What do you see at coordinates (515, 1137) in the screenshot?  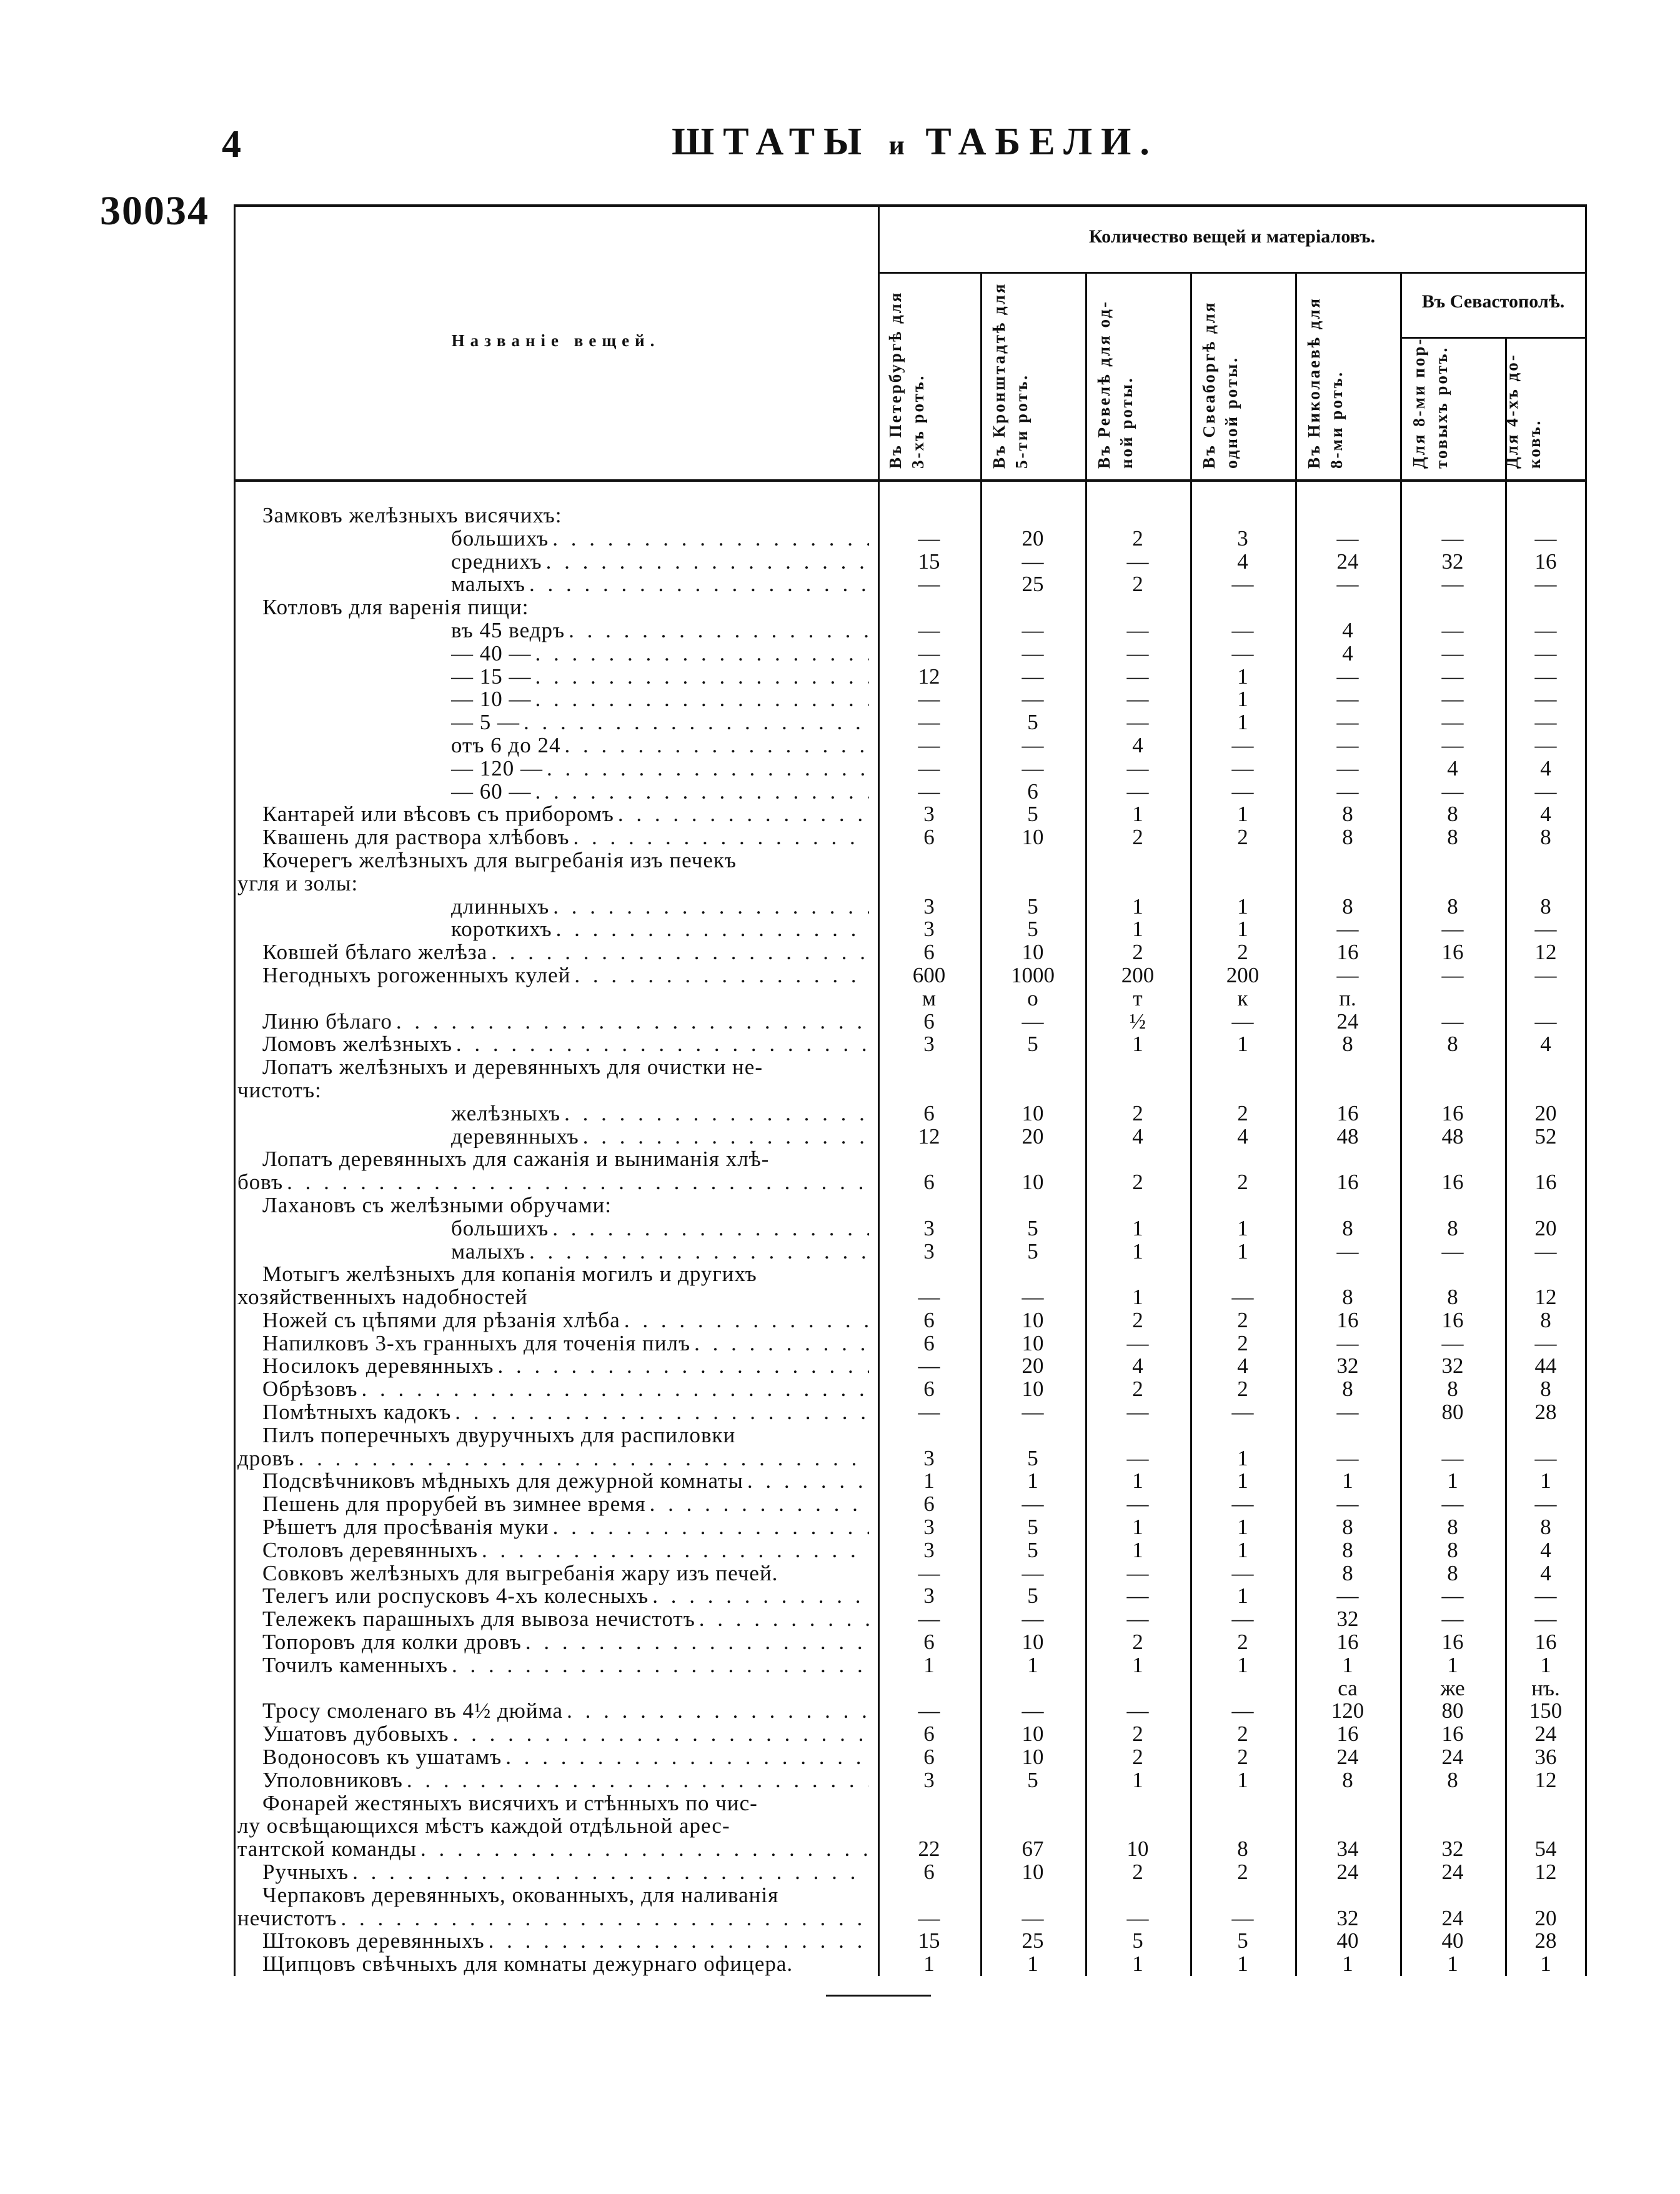 I see `item-name-text: деревянныхъ` at bounding box center [515, 1137].